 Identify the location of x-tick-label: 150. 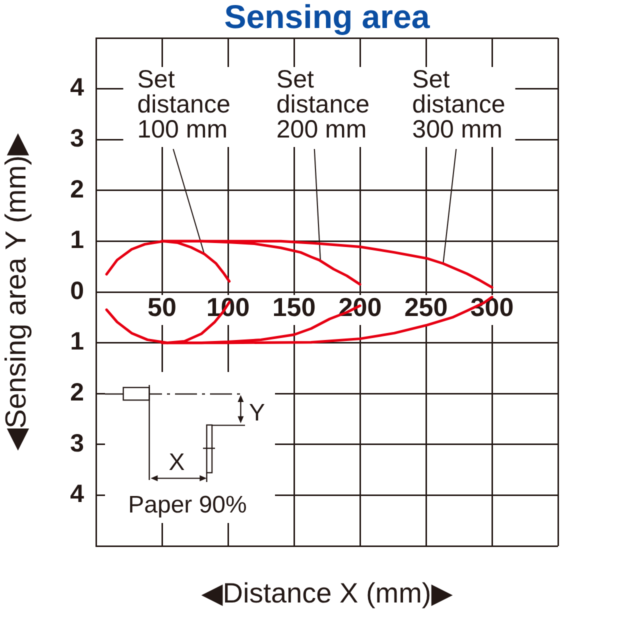
(294, 307).